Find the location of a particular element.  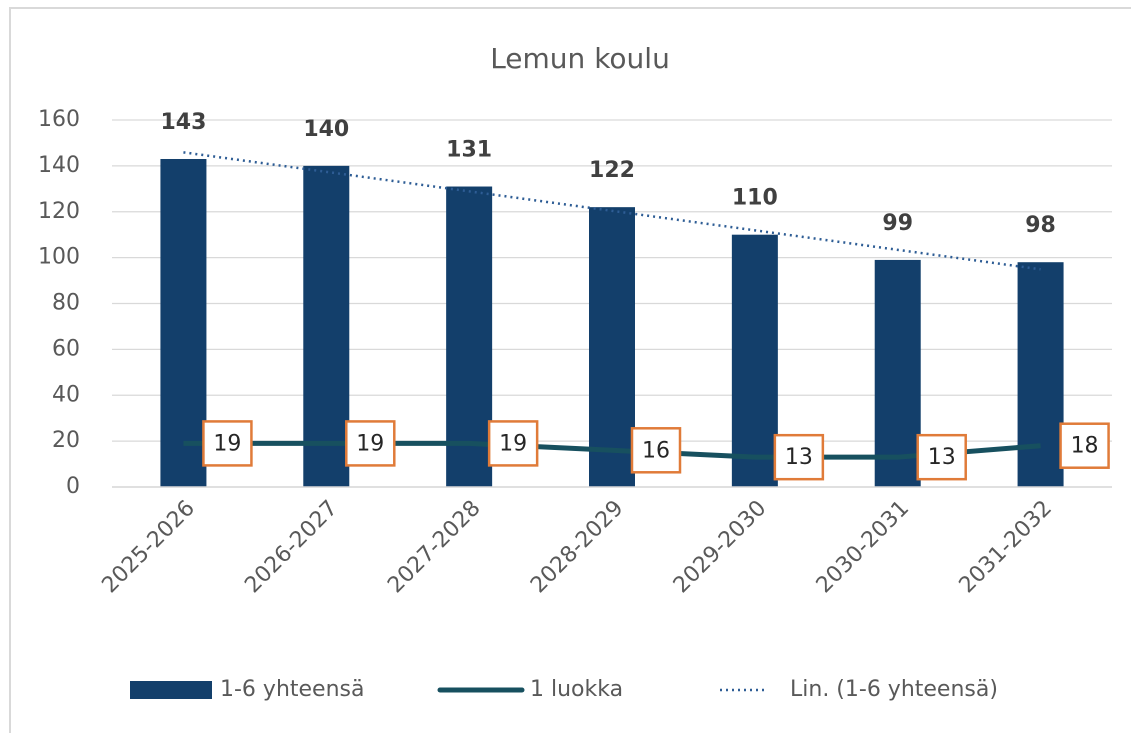

y-tick-label: 100 is located at coordinates (59, 257).